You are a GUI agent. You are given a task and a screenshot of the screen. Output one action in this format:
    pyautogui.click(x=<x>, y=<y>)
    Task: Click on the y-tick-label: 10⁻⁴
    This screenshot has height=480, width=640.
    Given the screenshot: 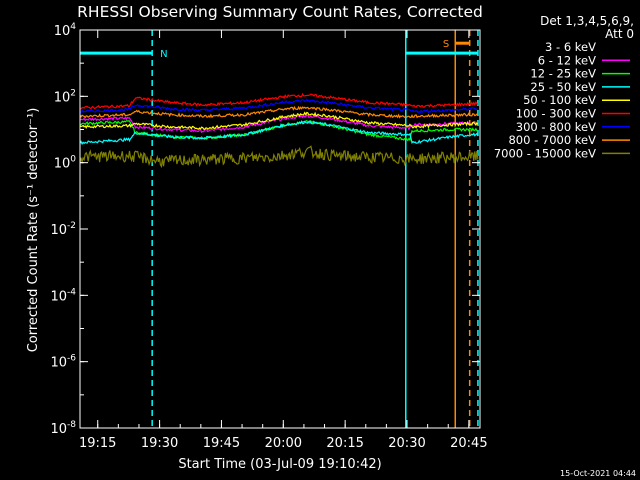 What is the action you would take?
    pyautogui.click(x=63, y=295)
    